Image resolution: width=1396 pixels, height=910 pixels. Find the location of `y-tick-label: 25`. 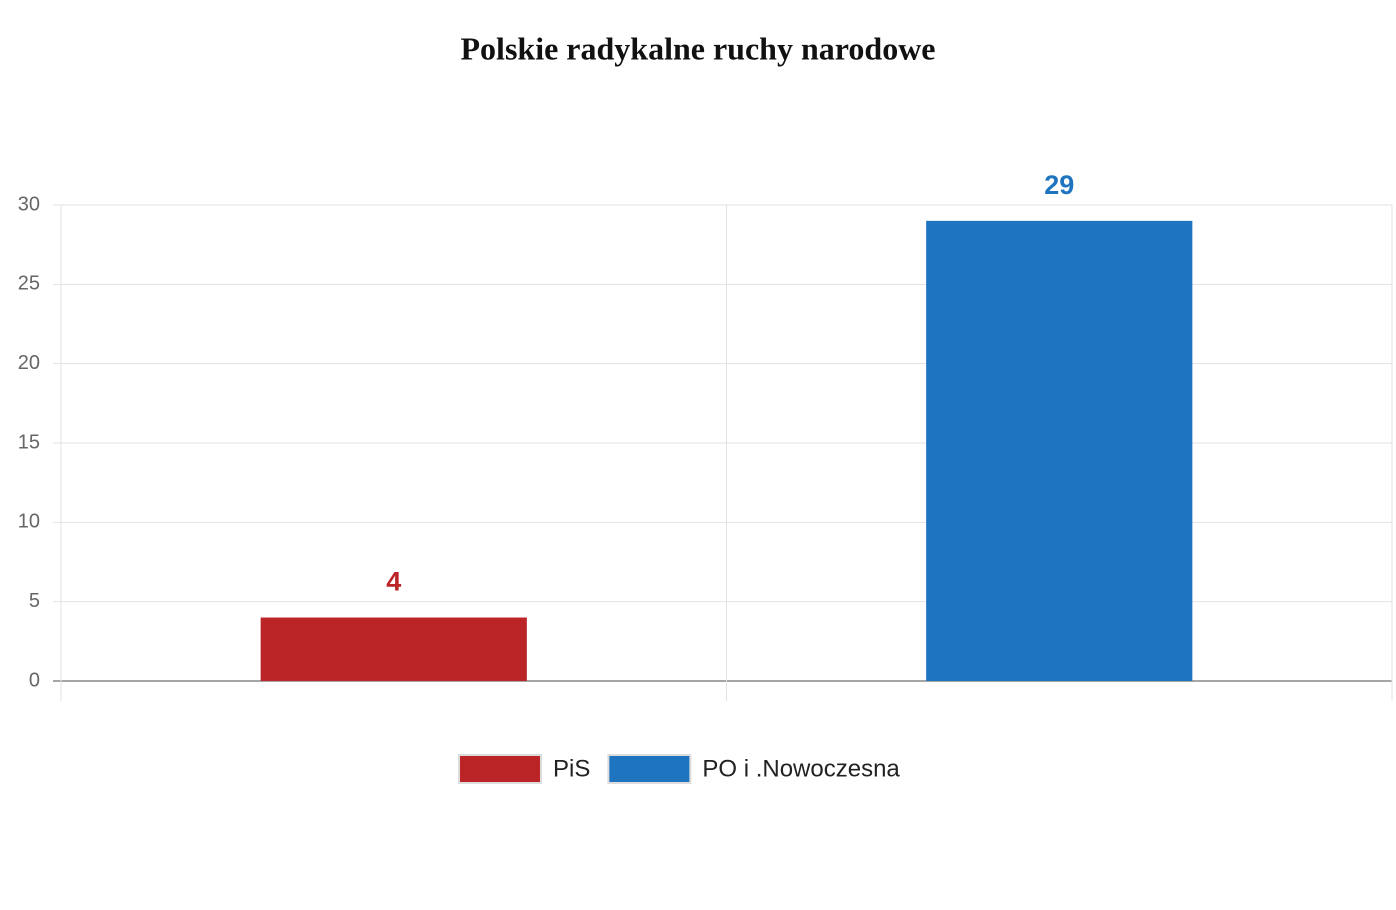

y-tick-label: 25 is located at coordinates (29, 284).